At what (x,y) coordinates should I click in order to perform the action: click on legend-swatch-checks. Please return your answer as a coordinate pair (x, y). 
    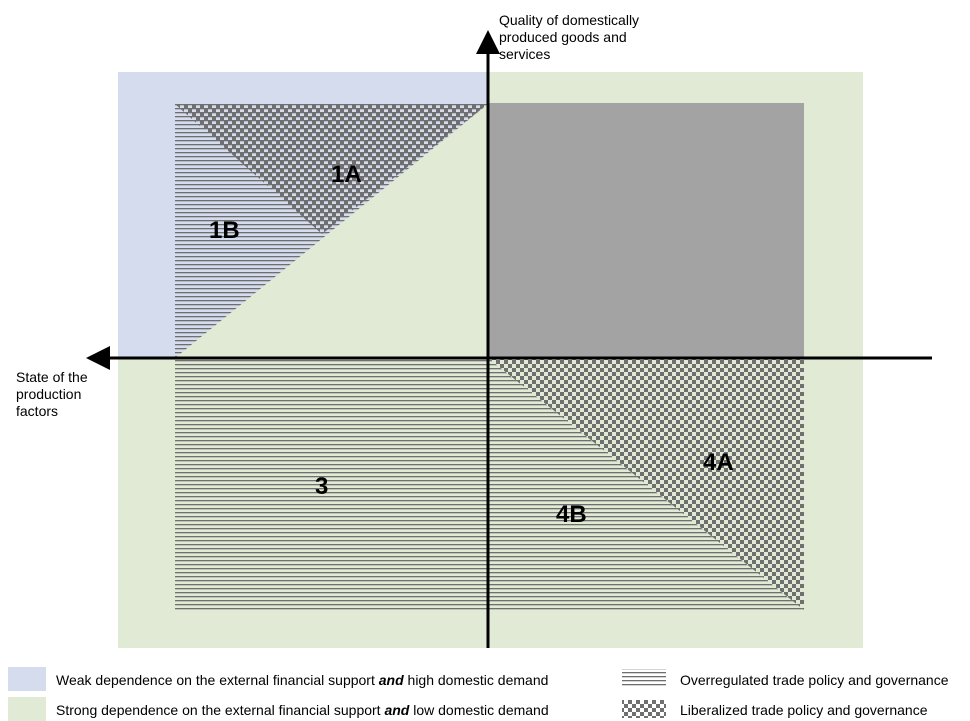
    Looking at the image, I should click on (644, 709).